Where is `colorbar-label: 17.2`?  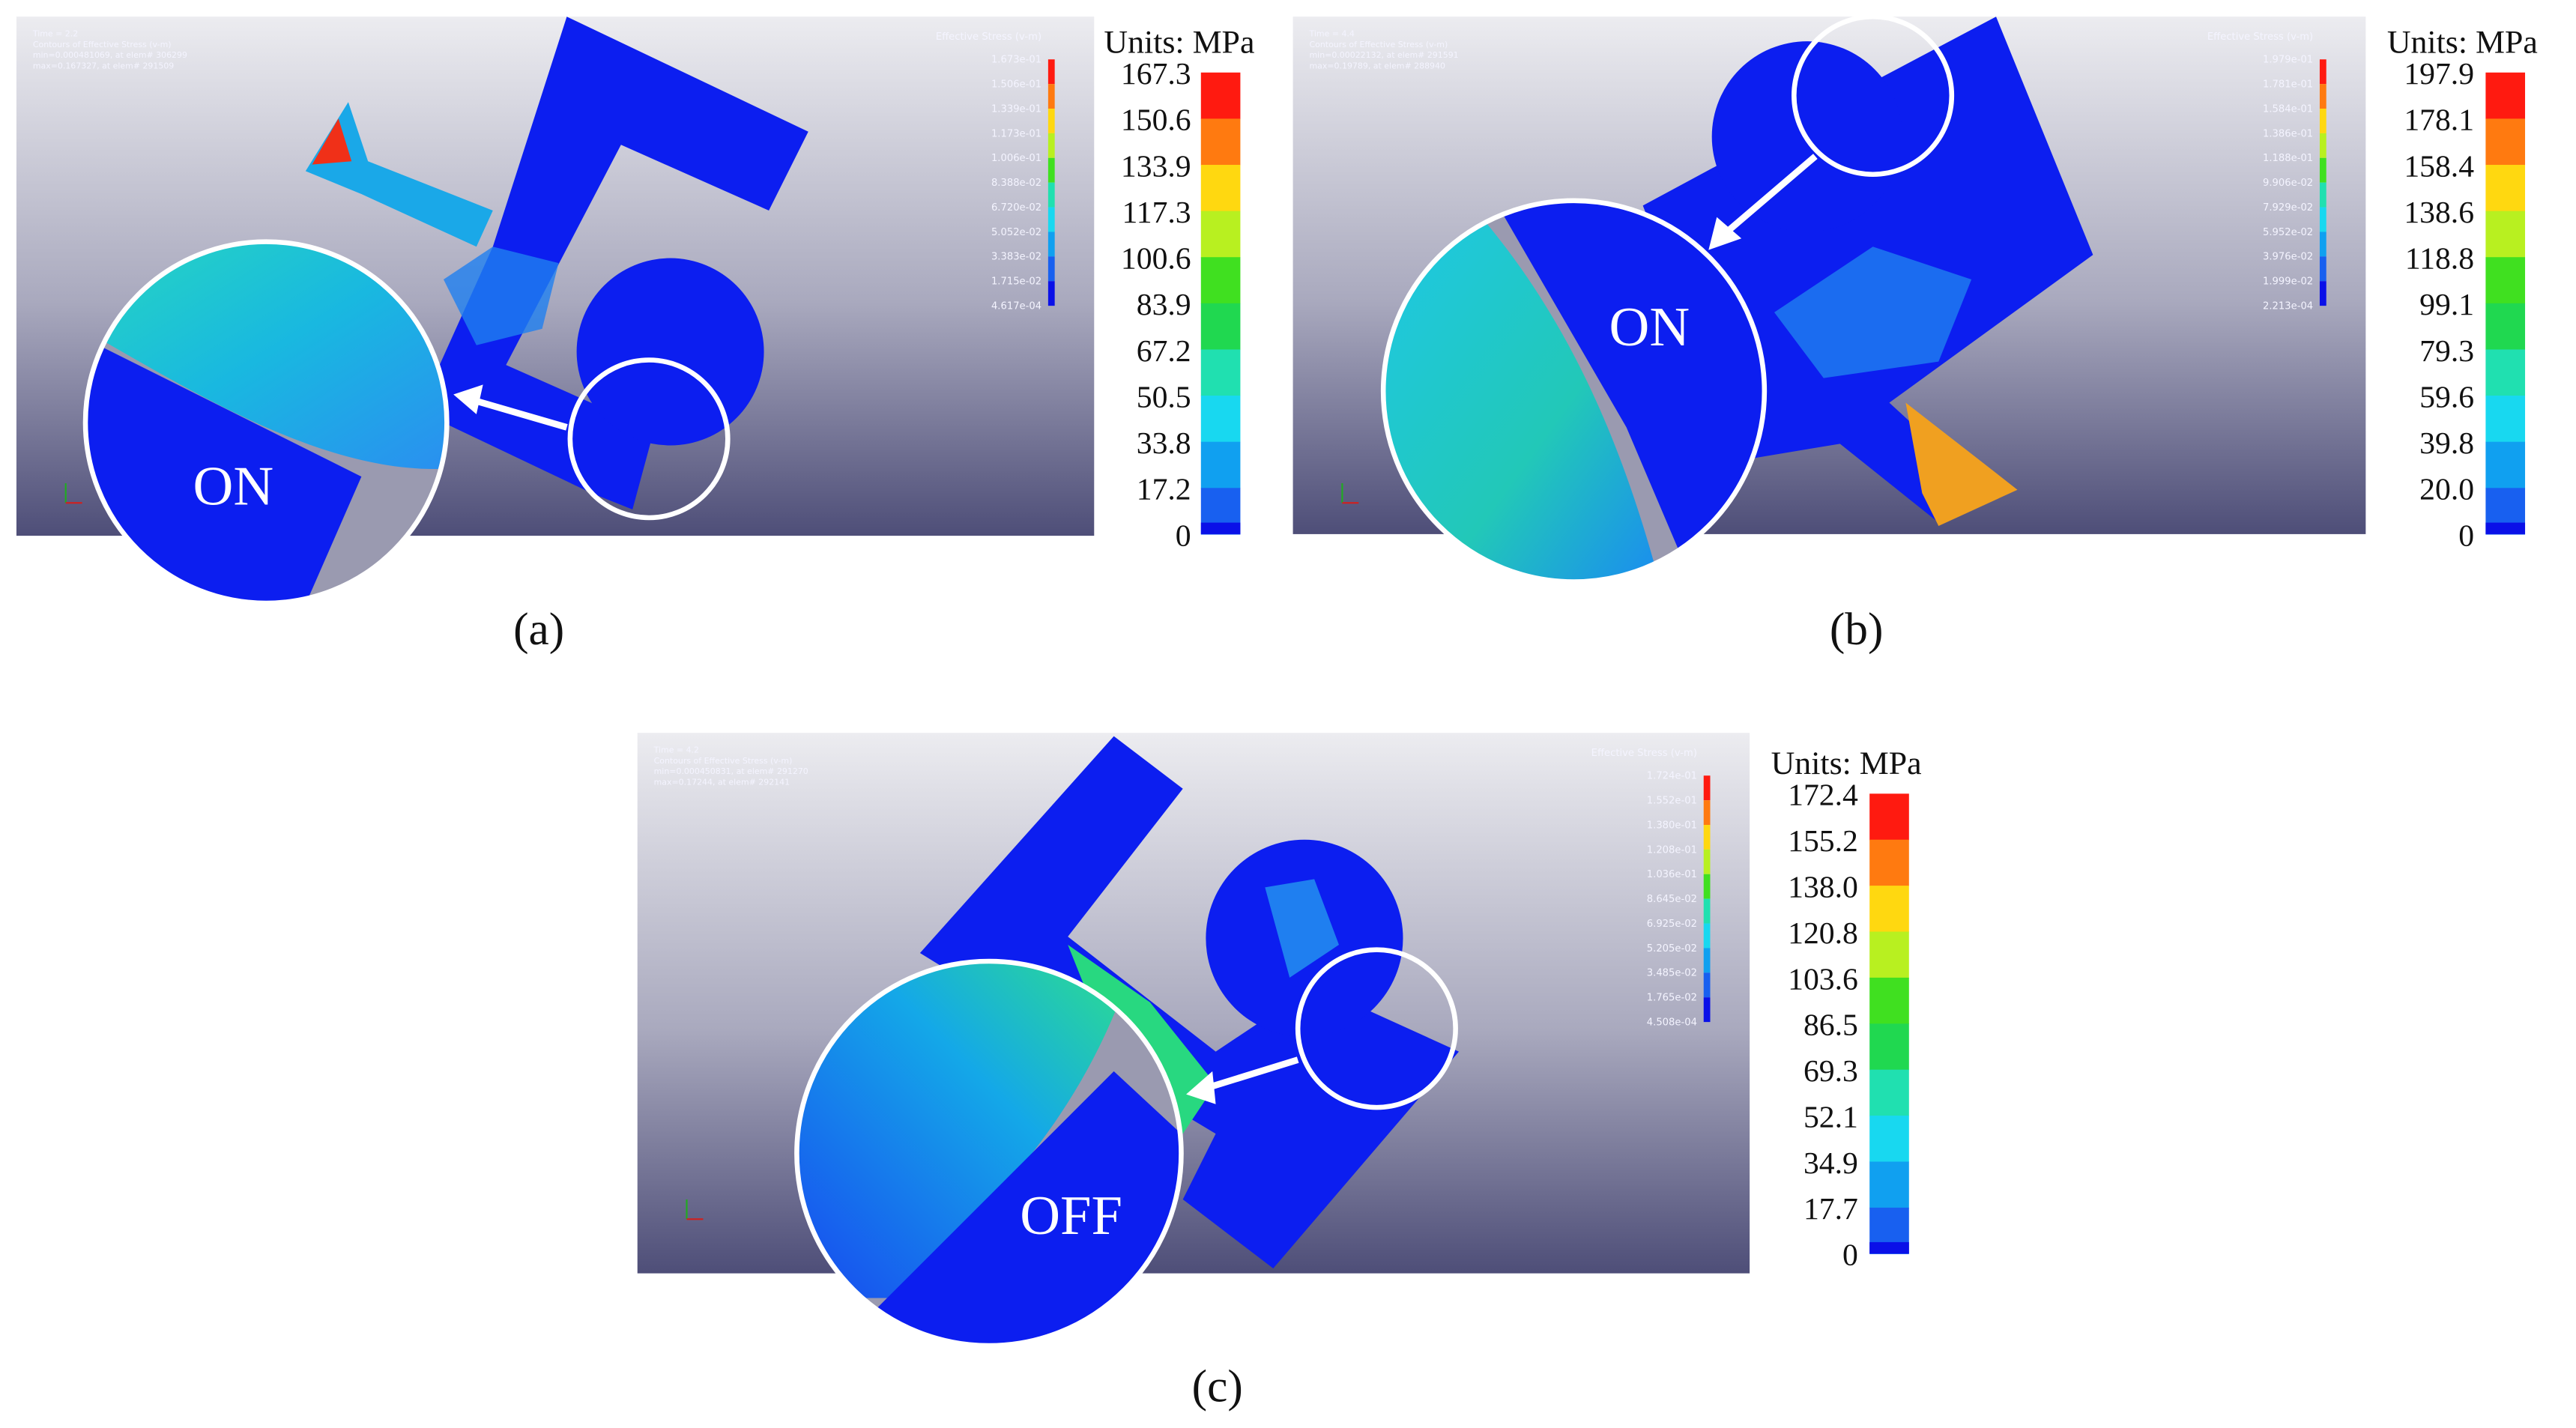
colorbar-label: 17.2 is located at coordinates (1164, 490).